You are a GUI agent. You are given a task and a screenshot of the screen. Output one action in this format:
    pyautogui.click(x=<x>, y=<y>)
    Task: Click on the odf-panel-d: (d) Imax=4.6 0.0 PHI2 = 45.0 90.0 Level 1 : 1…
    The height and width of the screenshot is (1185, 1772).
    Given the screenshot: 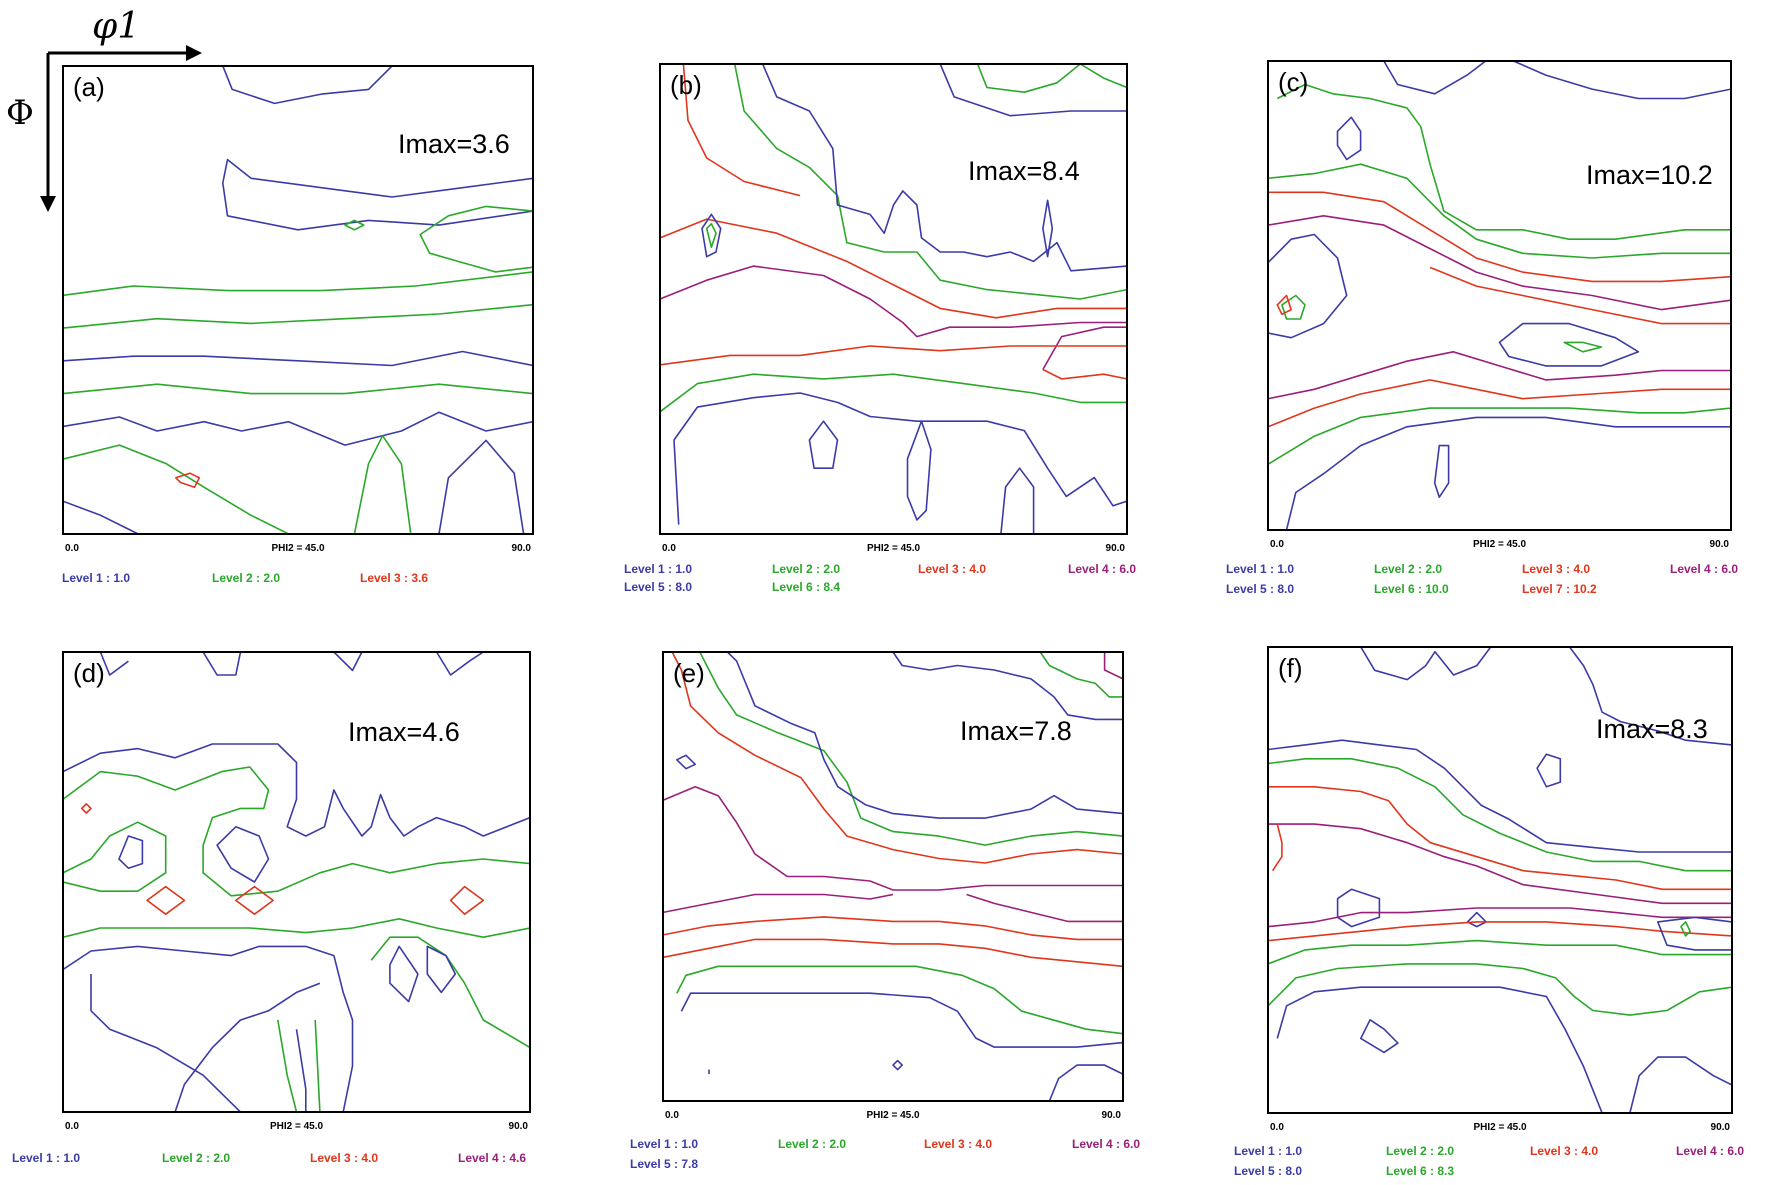 What is the action you would take?
    pyautogui.click(x=271, y=908)
    